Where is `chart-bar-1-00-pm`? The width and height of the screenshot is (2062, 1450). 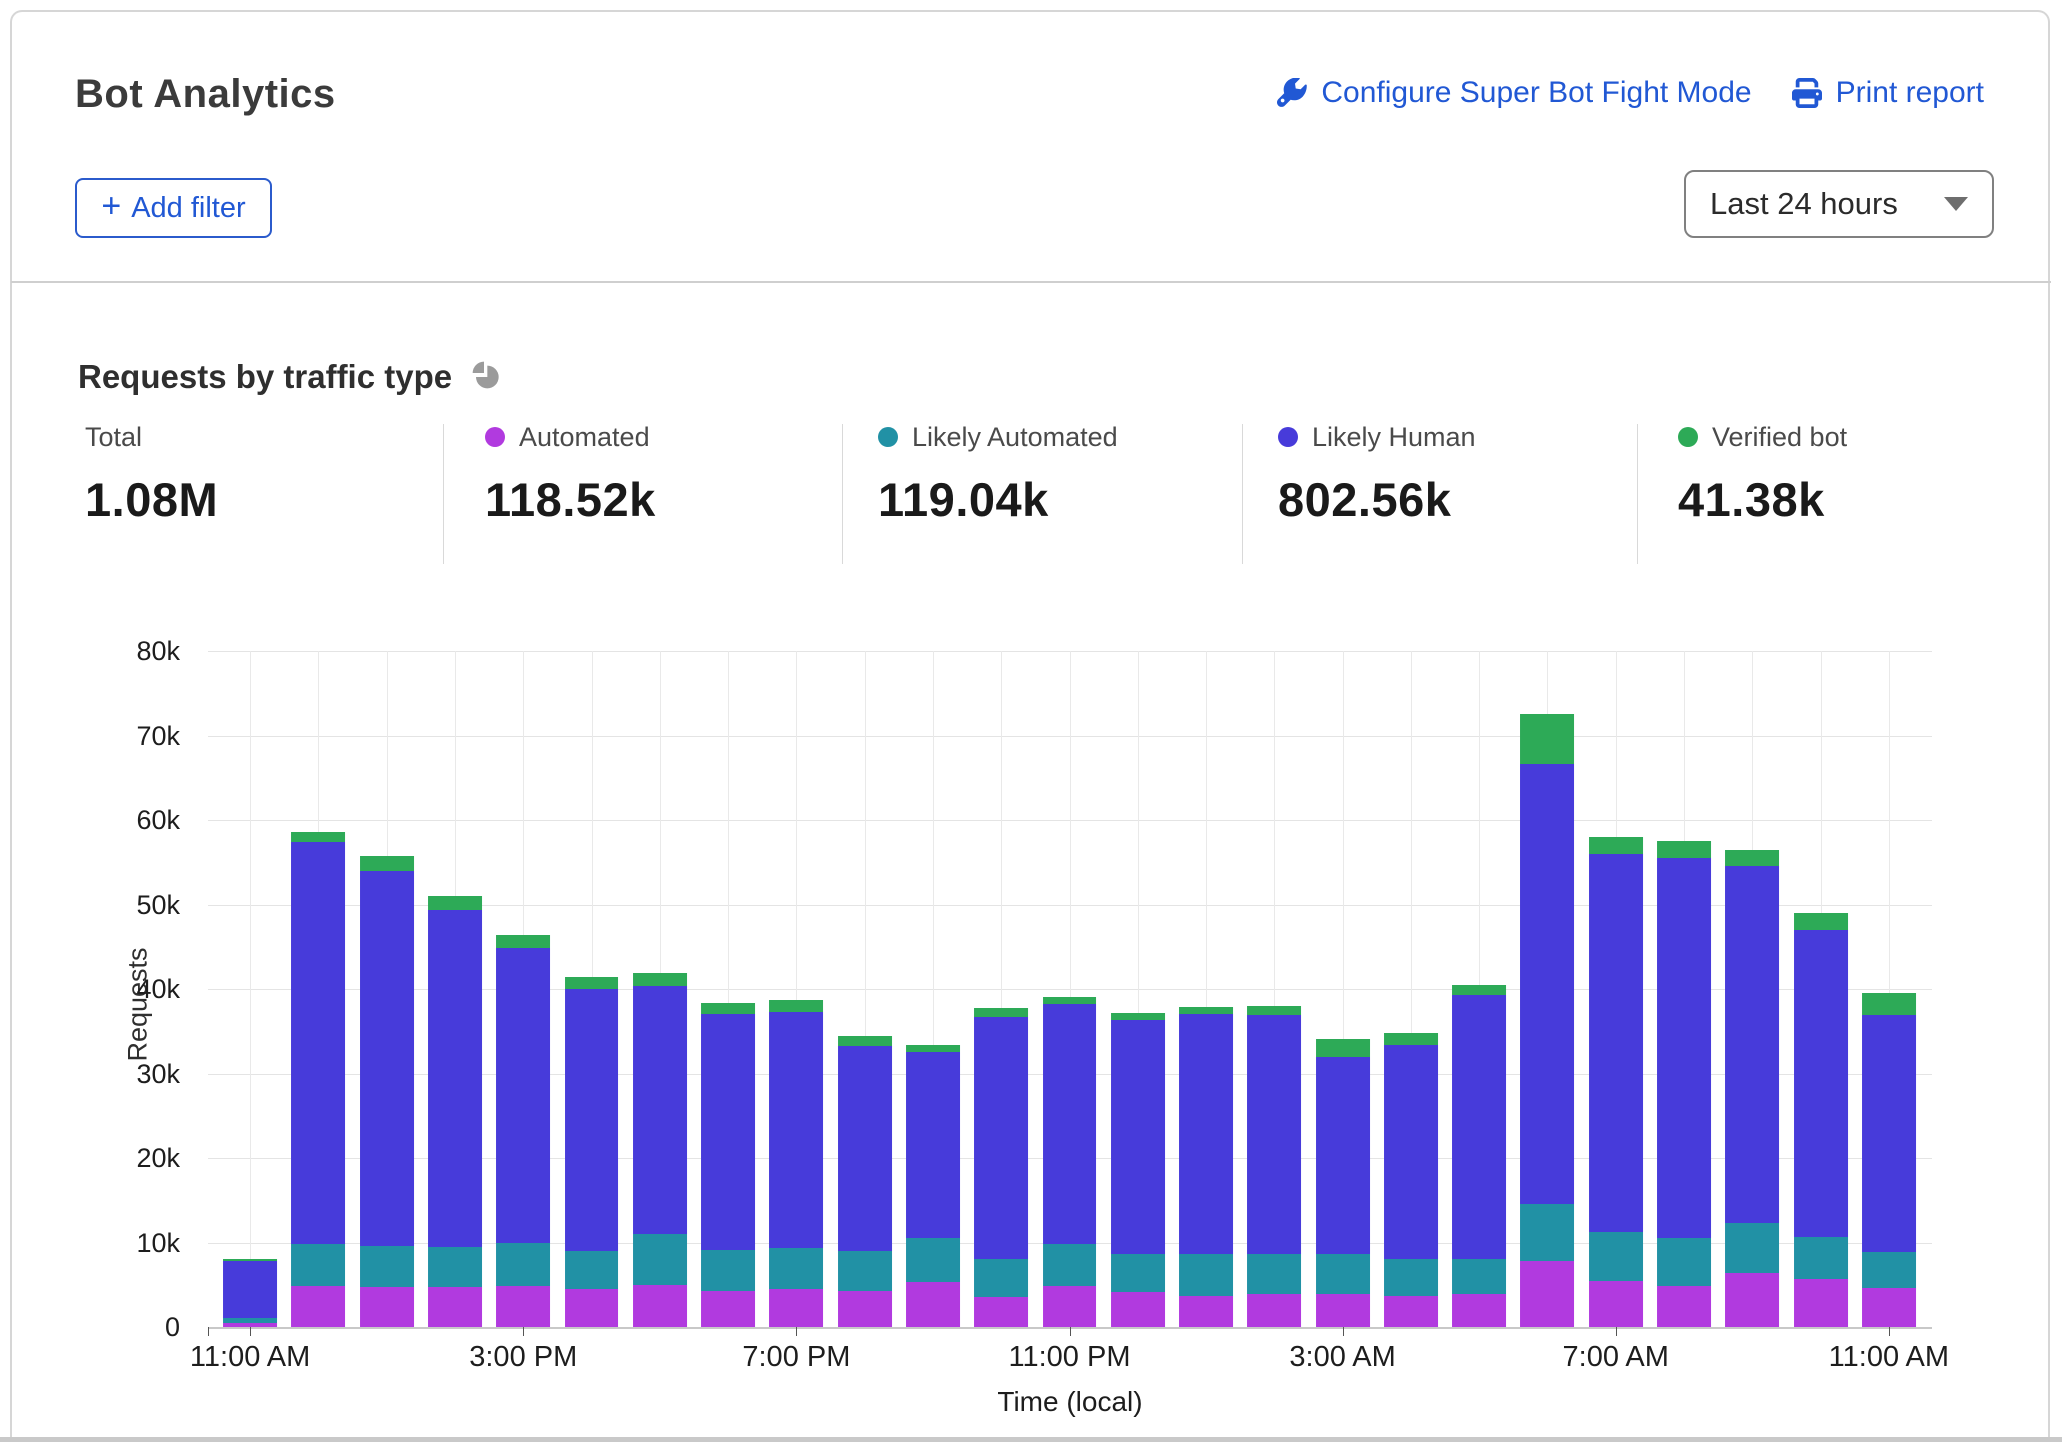
chart-bar-1-00-pm is located at coordinates (387, 989).